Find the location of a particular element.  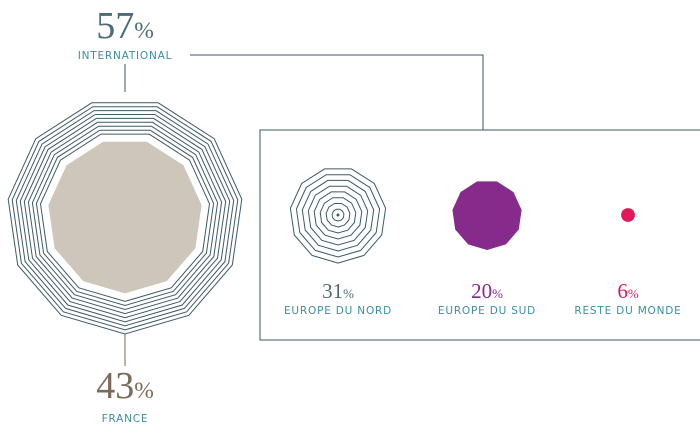

international-label: INTERNATIONAL is located at coordinates (125, 56).